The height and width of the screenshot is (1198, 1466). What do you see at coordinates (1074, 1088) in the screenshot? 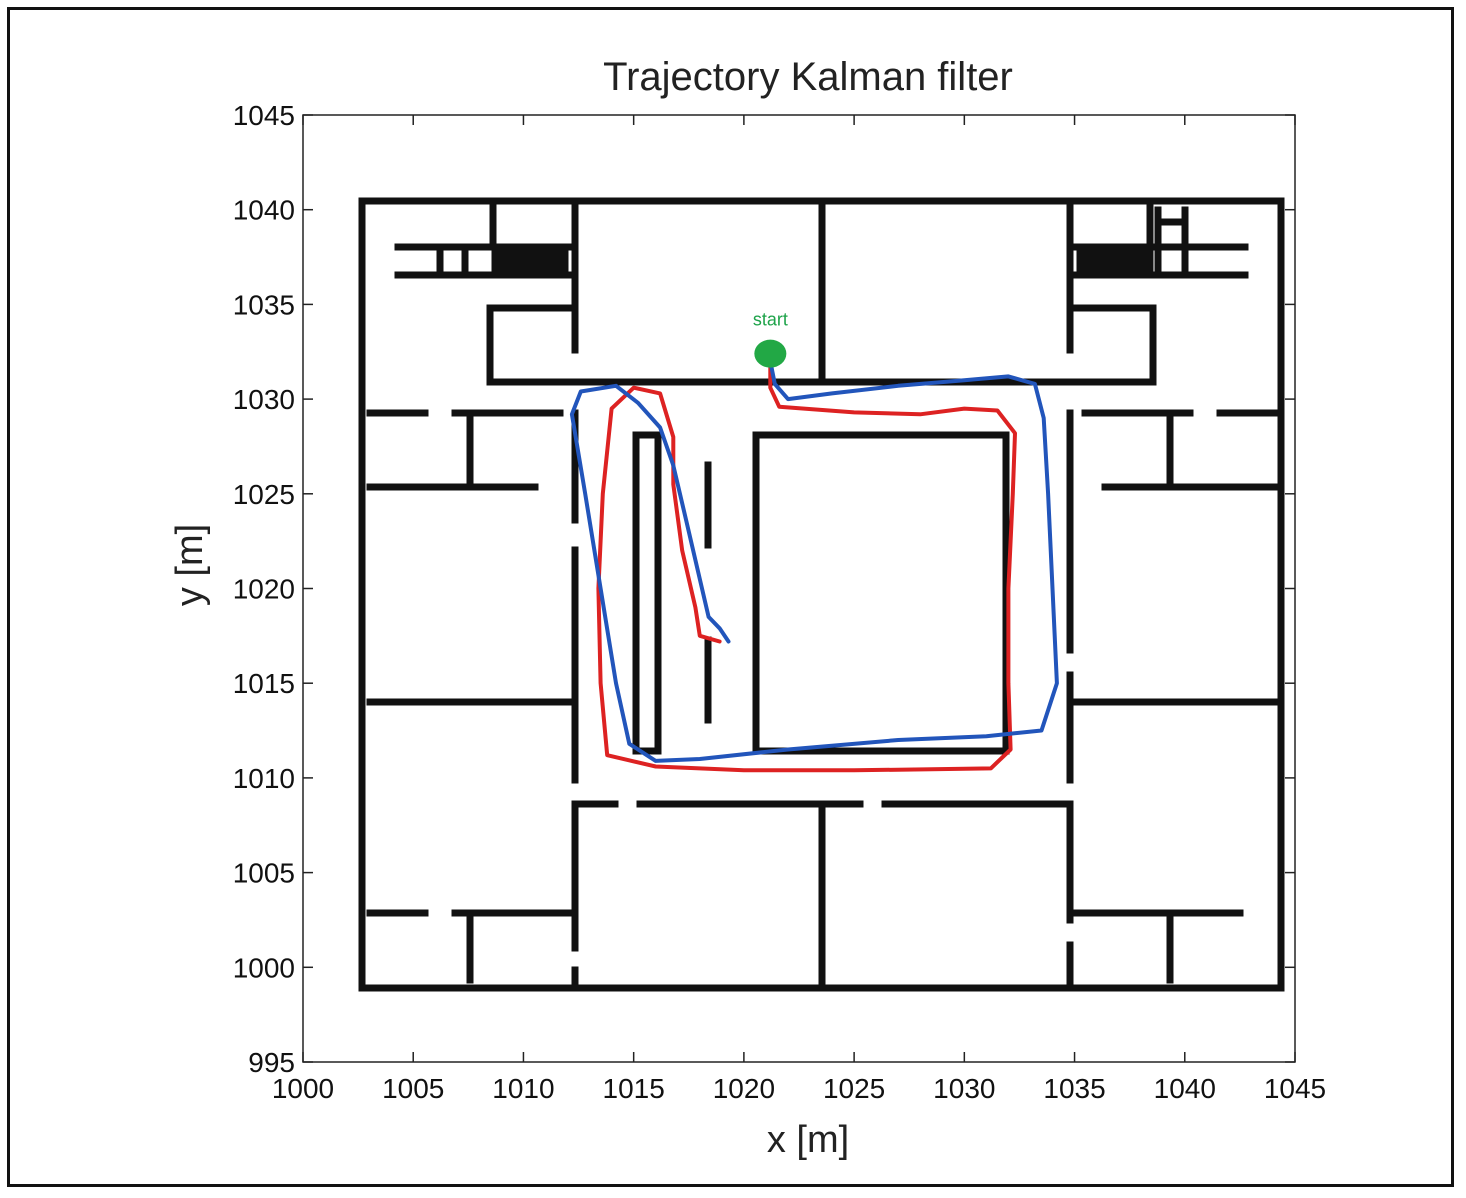
I see `x-tick-label: 1035` at bounding box center [1074, 1088].